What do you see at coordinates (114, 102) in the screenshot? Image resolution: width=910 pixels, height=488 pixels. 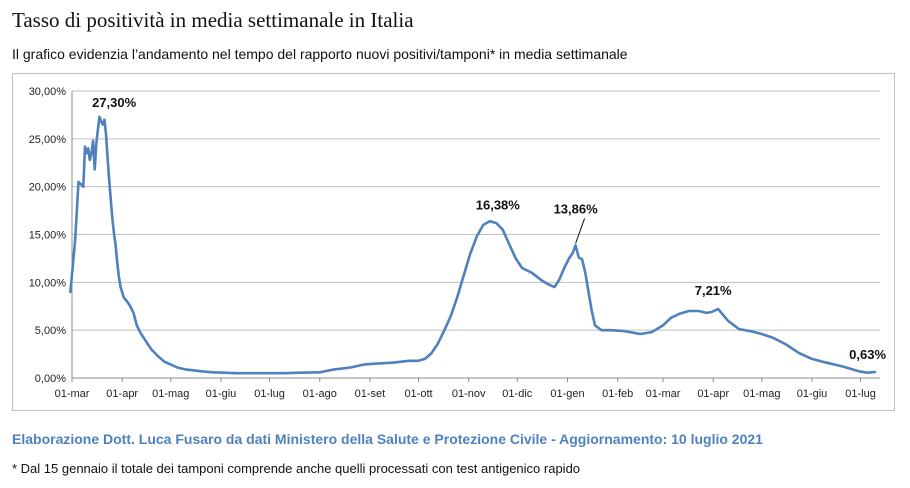 I see `annotation-label: 27,30%` at bounding box center [114, 102].